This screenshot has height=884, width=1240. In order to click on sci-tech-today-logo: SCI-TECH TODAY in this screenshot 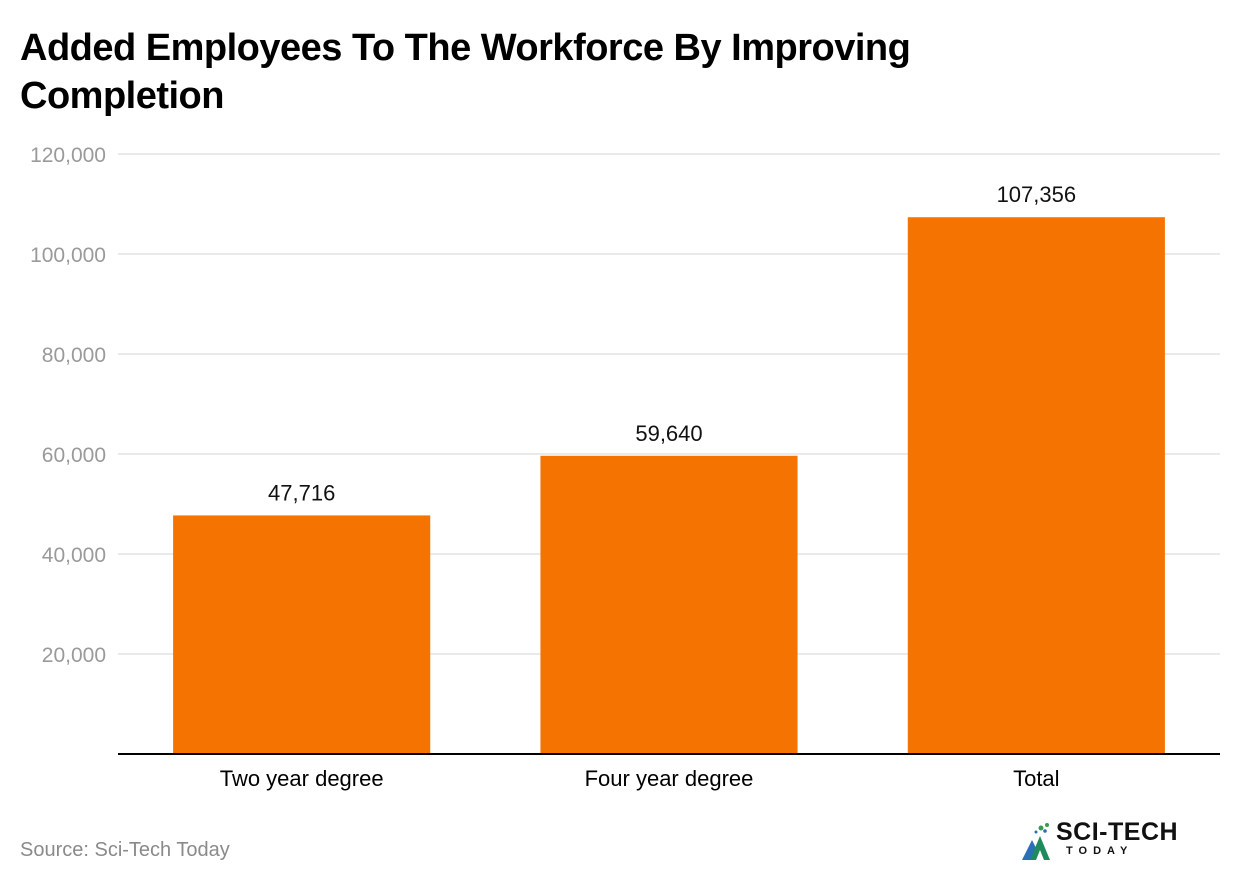, I will do `click(1110, 841)`.